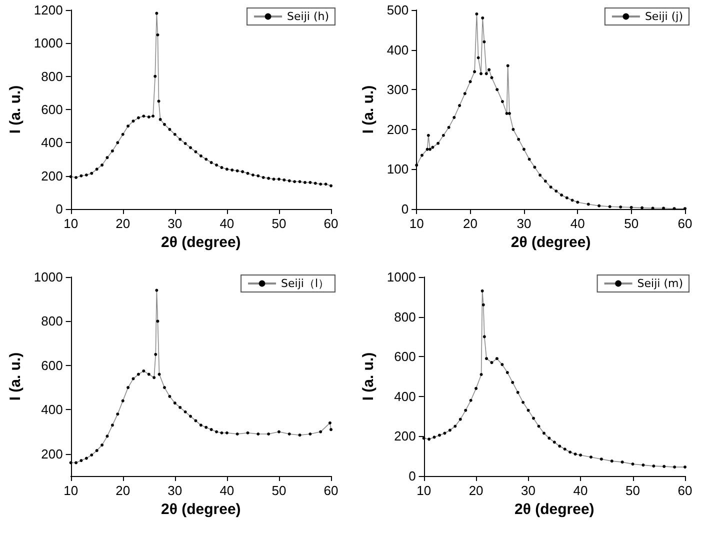 This screenshot has width=707, height=534. I want to click on legend-label: Seiji（l）, so click(305, 283).